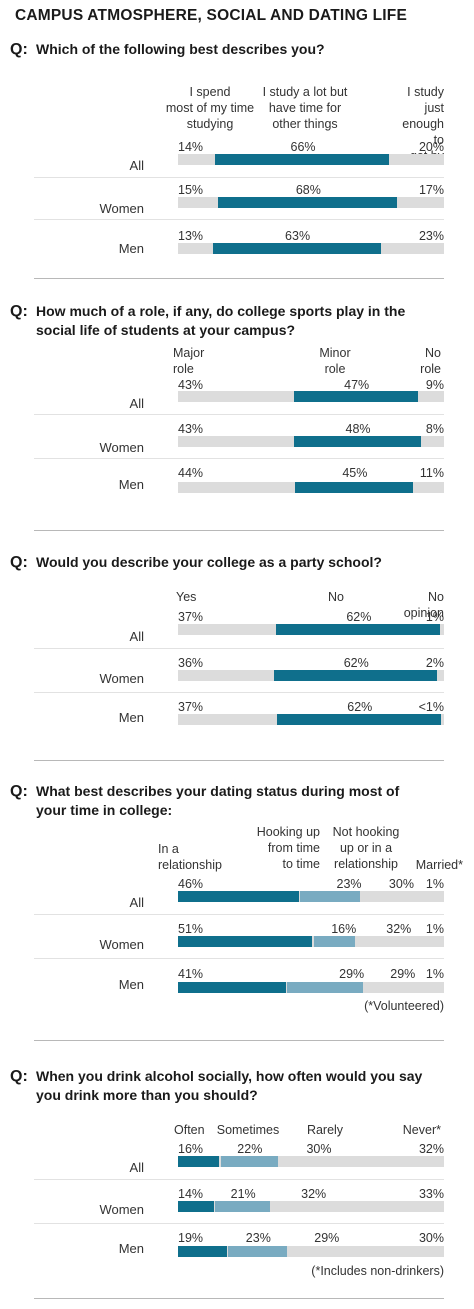 This screenshot has width=474, height=1309. I want to click on column-header: Major role, so click(189, 361).